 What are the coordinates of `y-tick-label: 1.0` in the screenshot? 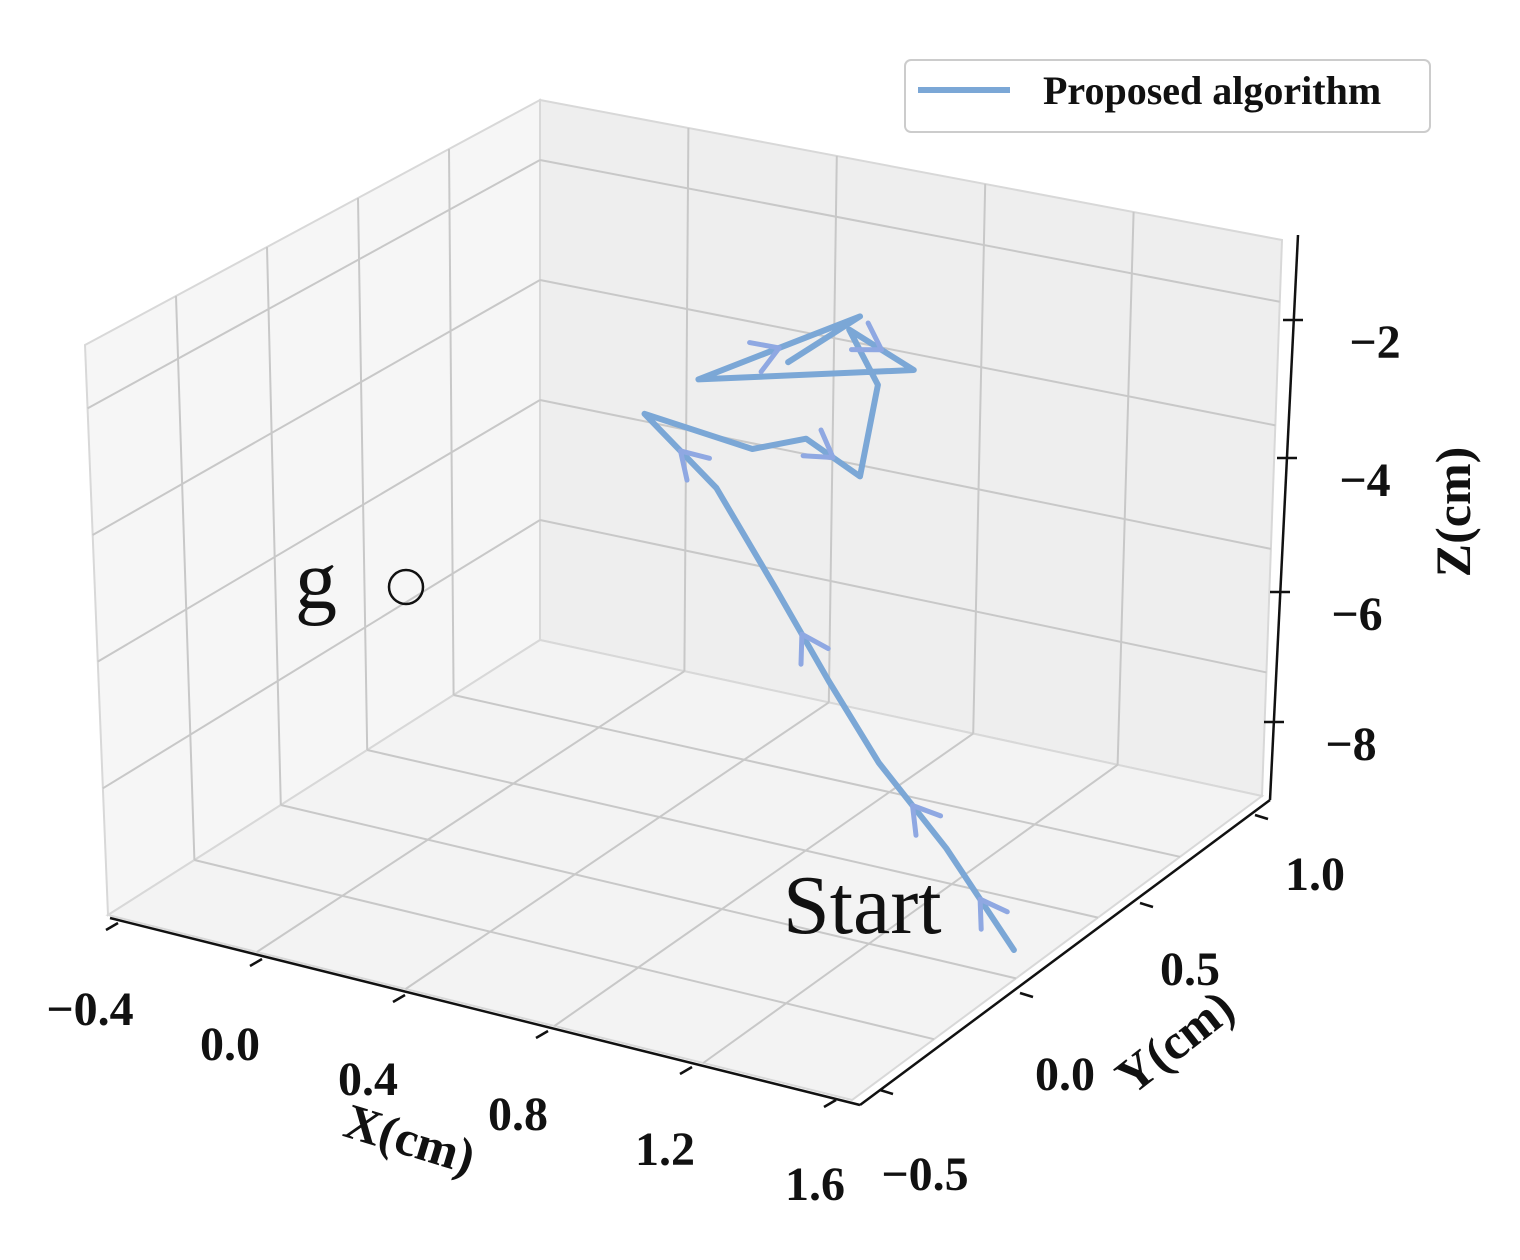 It's located at (1315, 874).